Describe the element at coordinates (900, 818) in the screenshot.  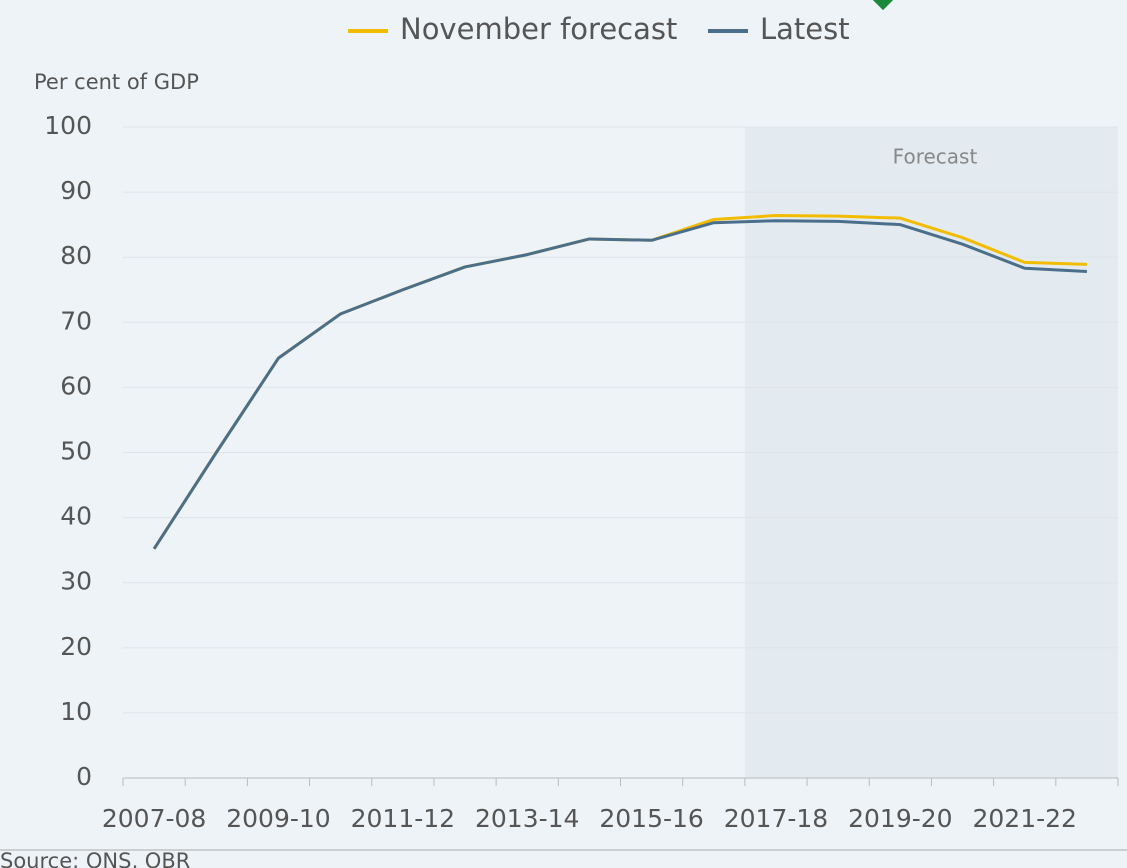
I see `x-tick-label: 2019-20` at that location.